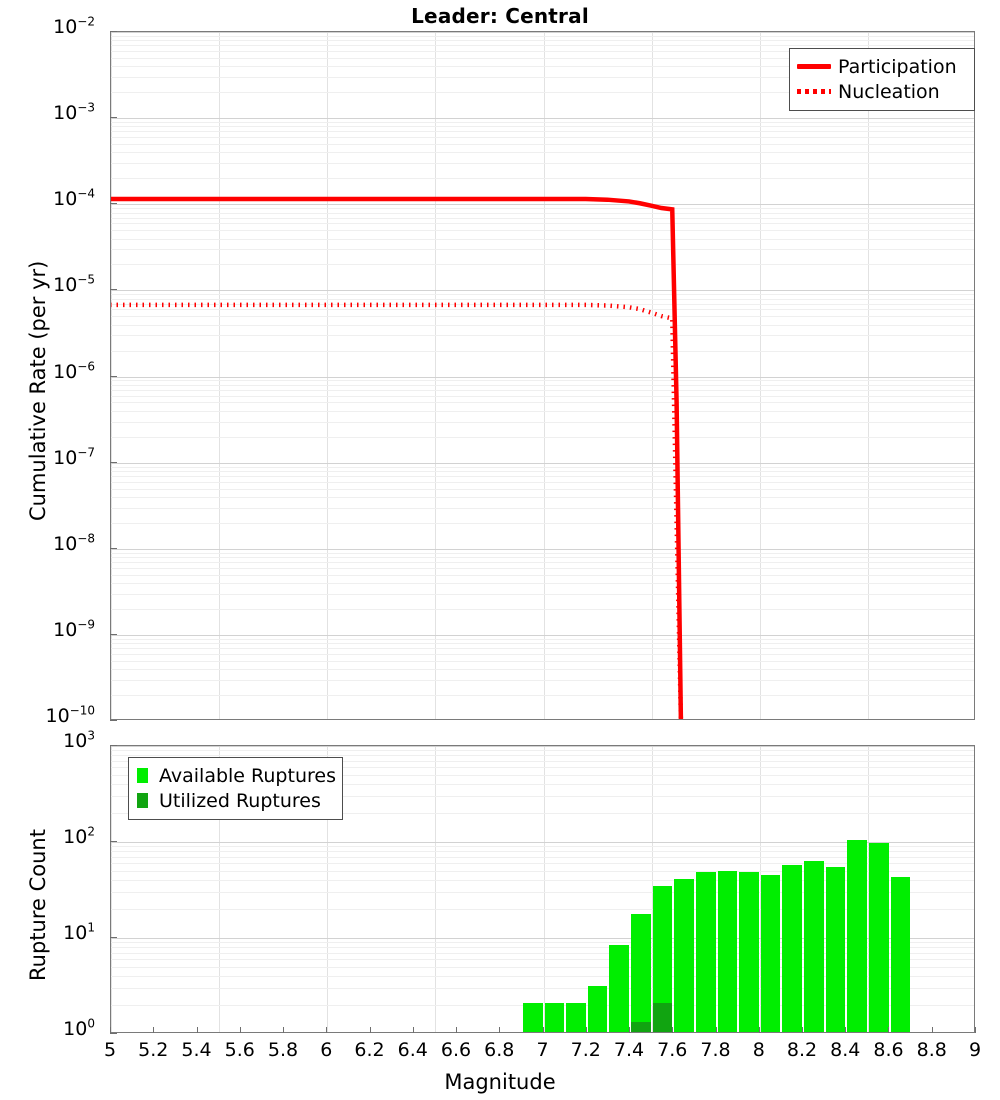 The image size is (1000, 1100). Describe the element at coordinates (412, 1050) in the screenshot. I see `x-axis-tick-label: 6.4` at that location.